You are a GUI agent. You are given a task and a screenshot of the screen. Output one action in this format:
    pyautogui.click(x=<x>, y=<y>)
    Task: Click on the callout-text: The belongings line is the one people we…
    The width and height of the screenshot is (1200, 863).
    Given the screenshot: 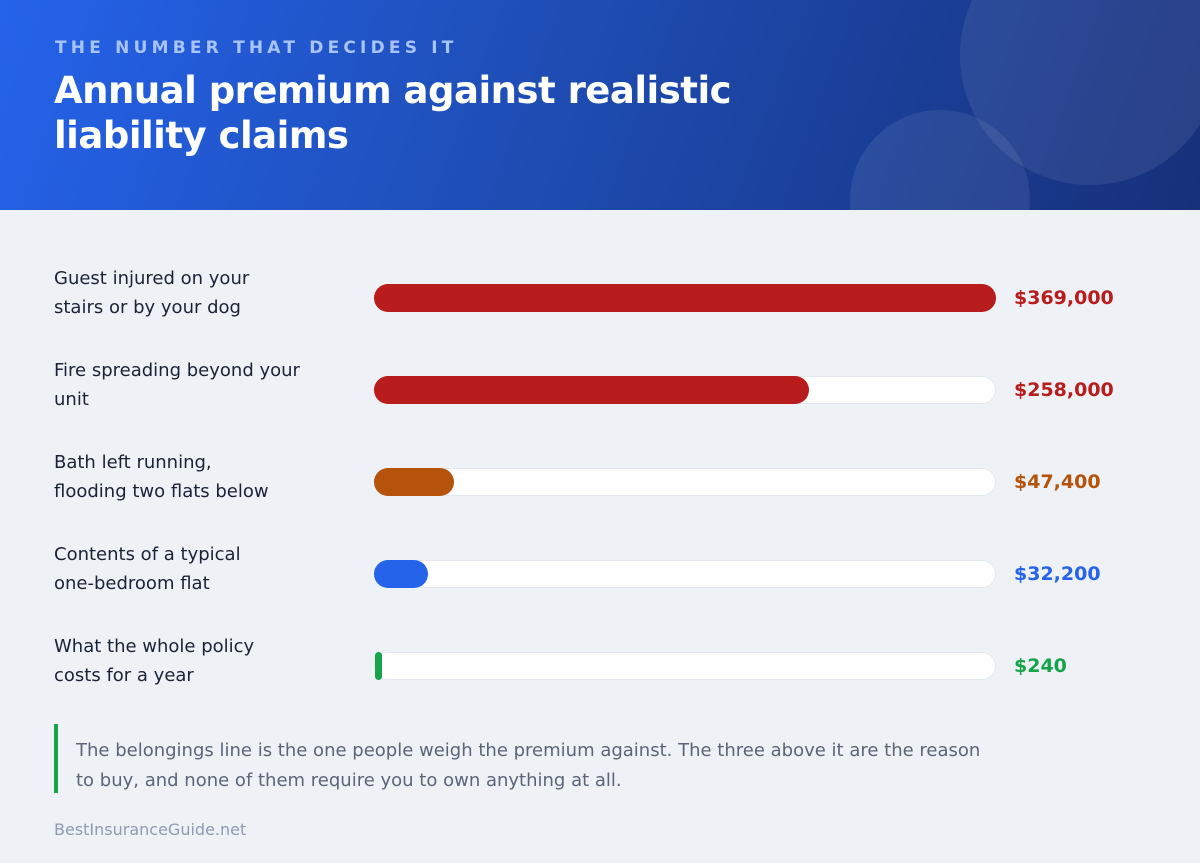 What is the action you would take?
    pyautogui.click(x=528, y=765)
    